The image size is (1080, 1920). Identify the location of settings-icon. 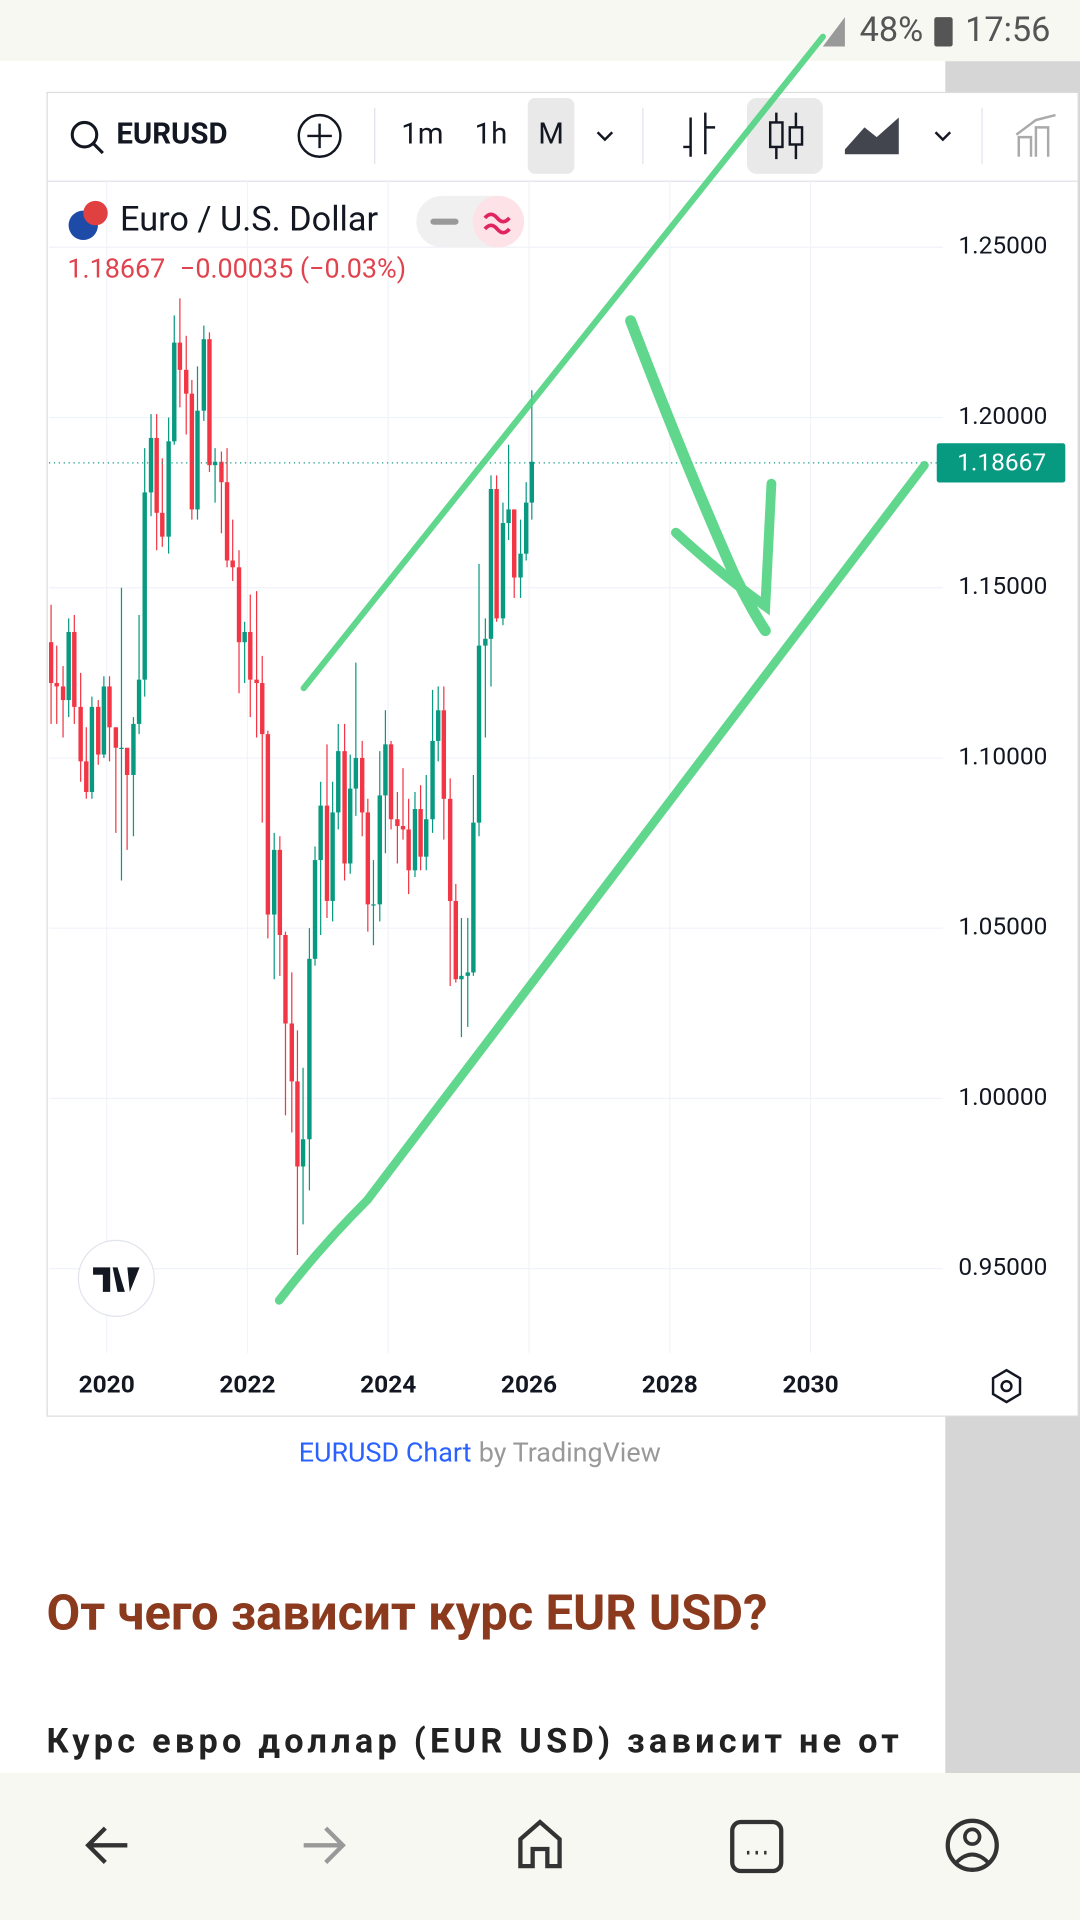
(1006, 1386).